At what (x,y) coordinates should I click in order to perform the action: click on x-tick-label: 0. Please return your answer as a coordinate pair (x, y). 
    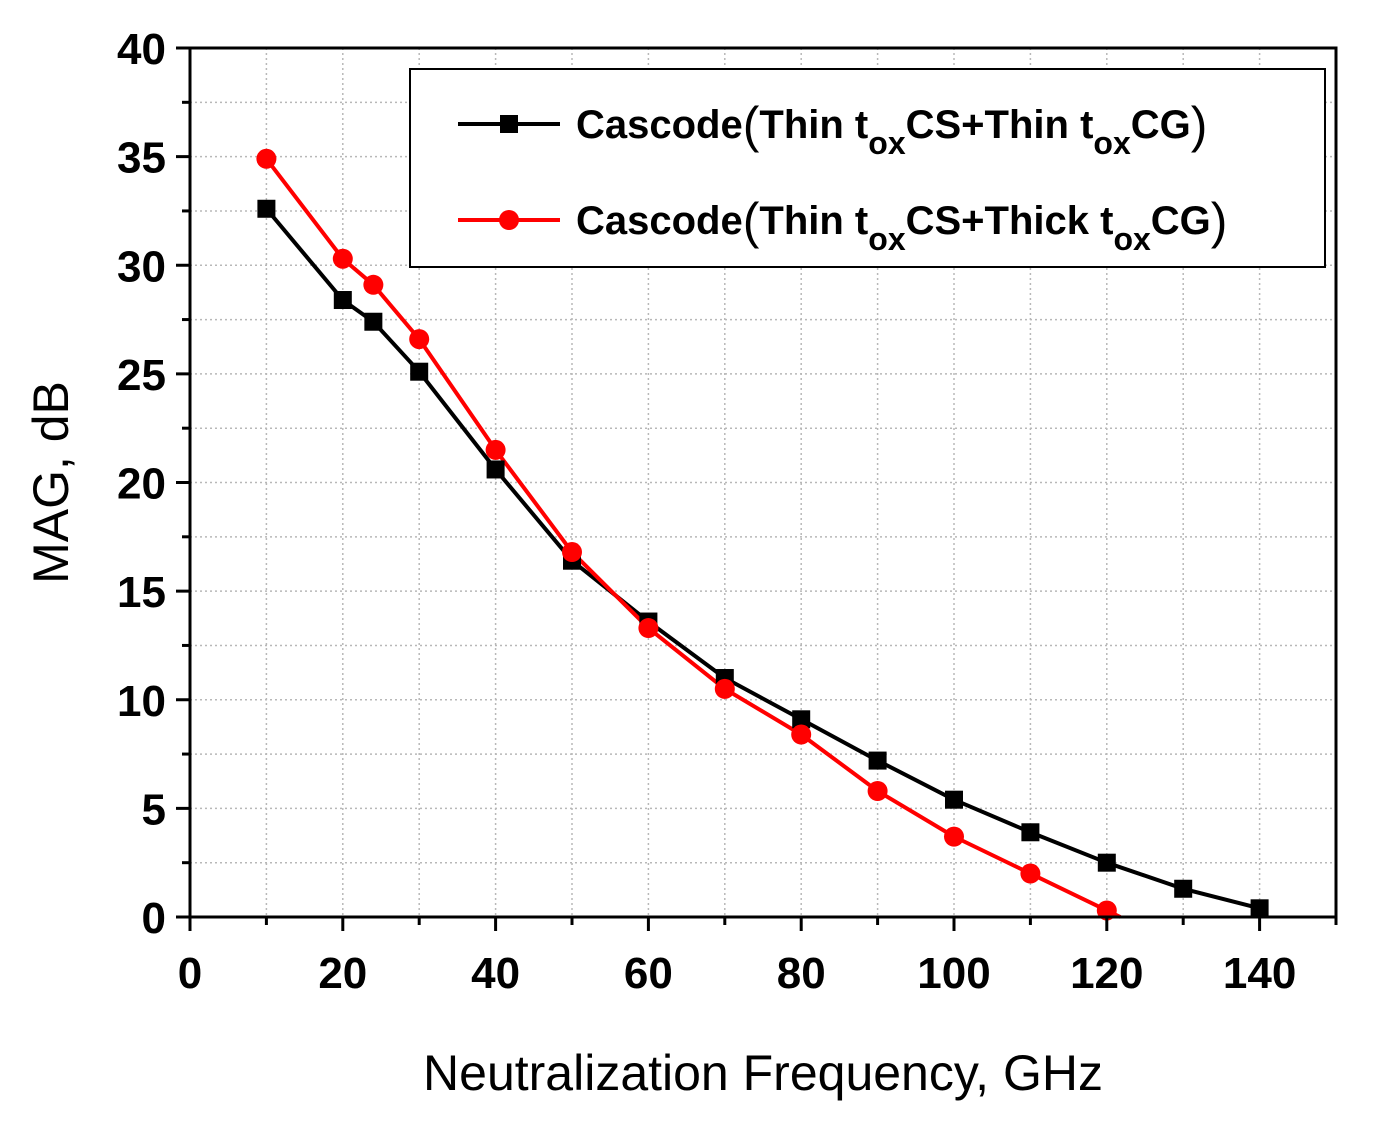
    Looking at the image, I should click on (190, 973).